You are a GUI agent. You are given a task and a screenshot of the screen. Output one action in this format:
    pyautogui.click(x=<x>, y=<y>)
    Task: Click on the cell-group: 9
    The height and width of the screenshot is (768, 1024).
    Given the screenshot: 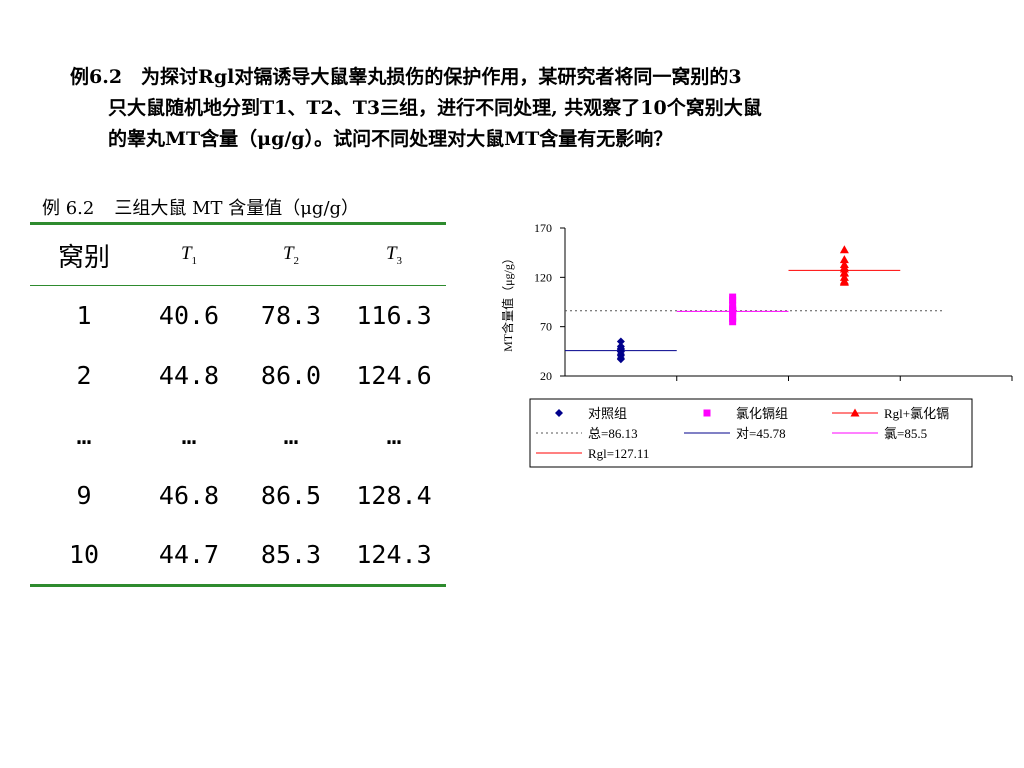 What is the action you would take?
    pyautogui.click(x=84, y=495)
    